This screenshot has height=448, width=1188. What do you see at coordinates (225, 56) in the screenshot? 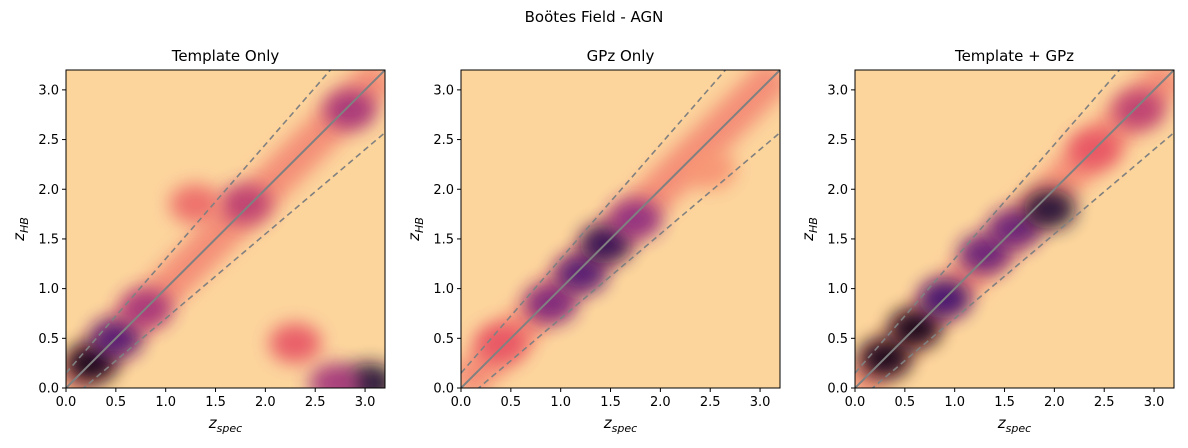
I see `axes-title: Template Only` at bounding box center [225, 56].